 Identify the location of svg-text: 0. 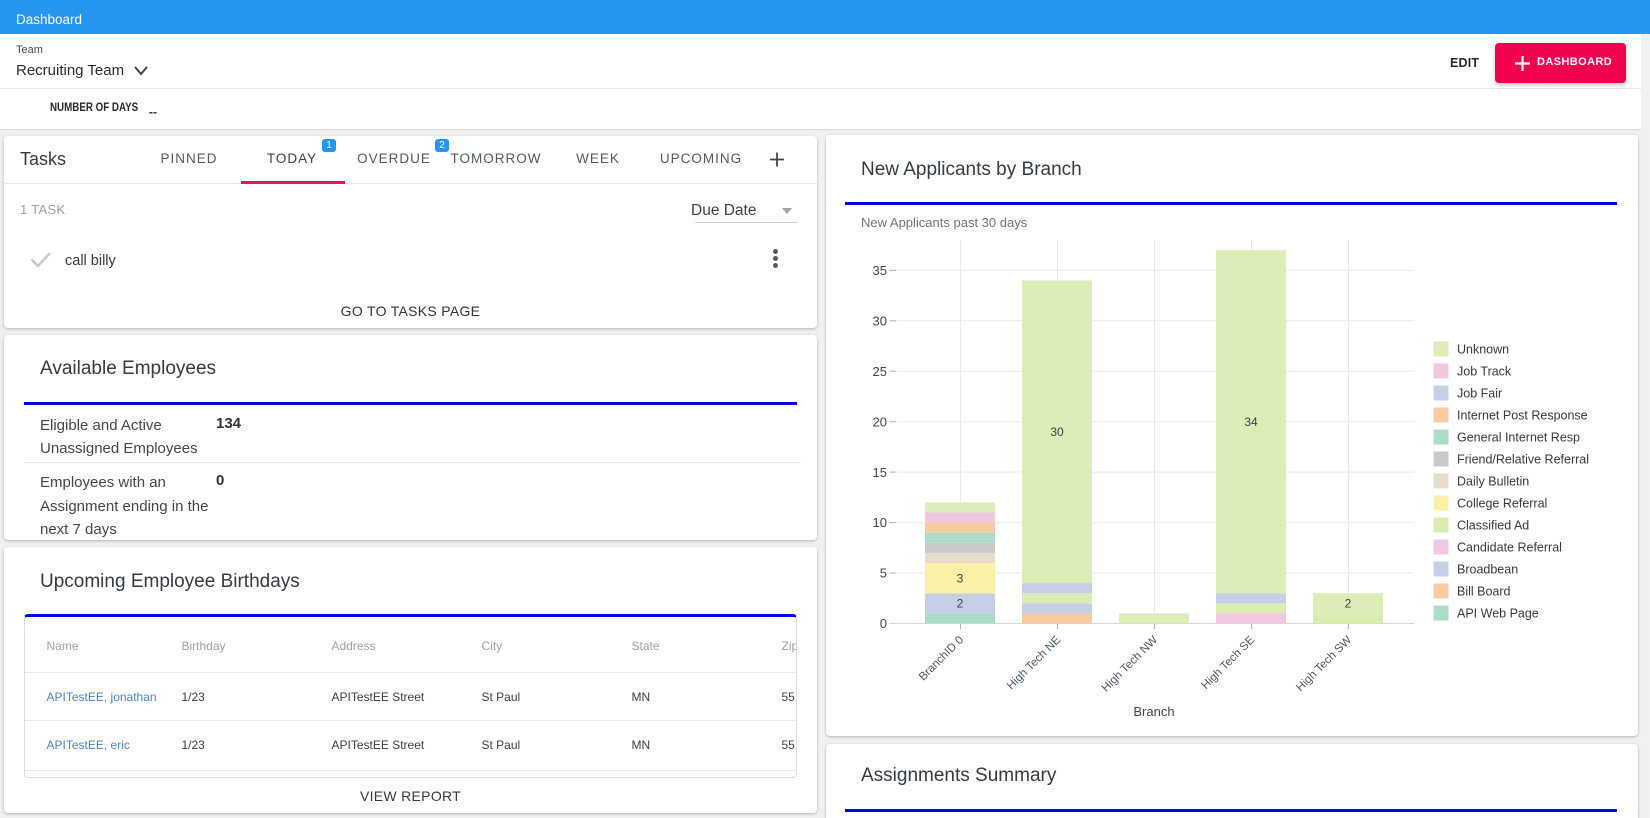
(883, 623).